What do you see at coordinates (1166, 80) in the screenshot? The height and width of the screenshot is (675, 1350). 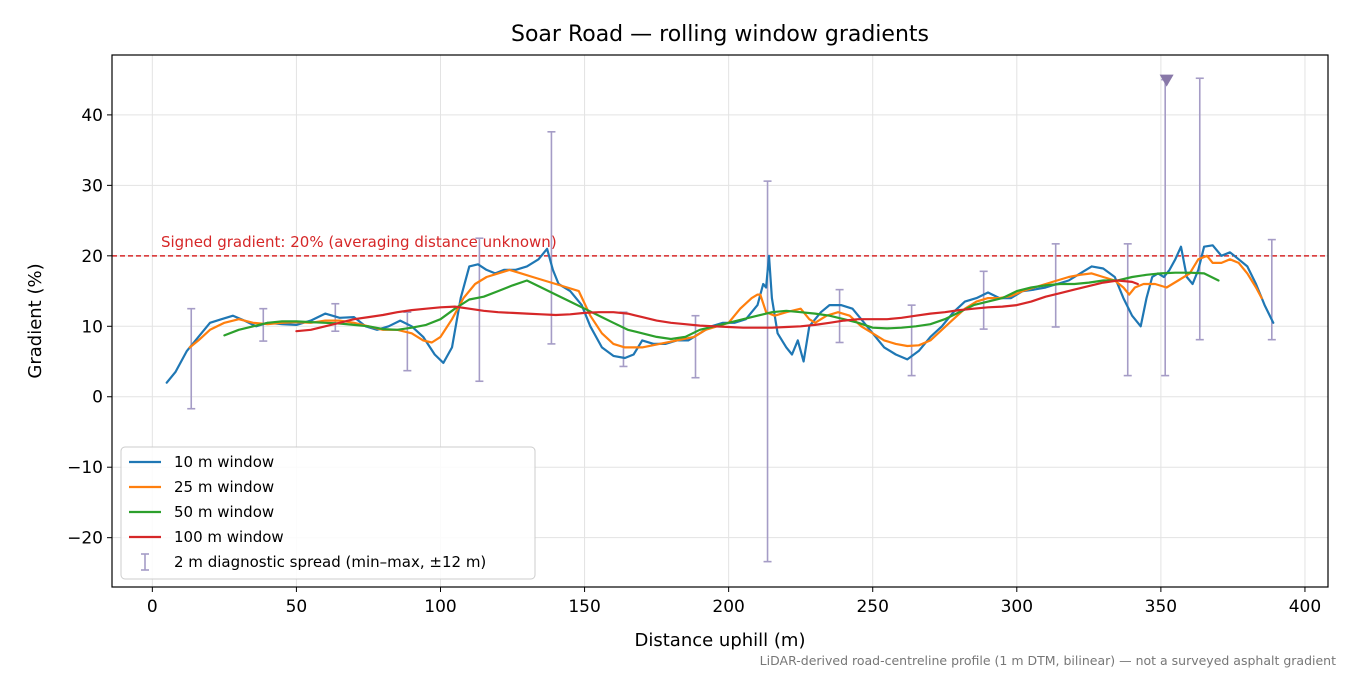 I see `clipped-value-marker` at bounding box center [1166, 80].